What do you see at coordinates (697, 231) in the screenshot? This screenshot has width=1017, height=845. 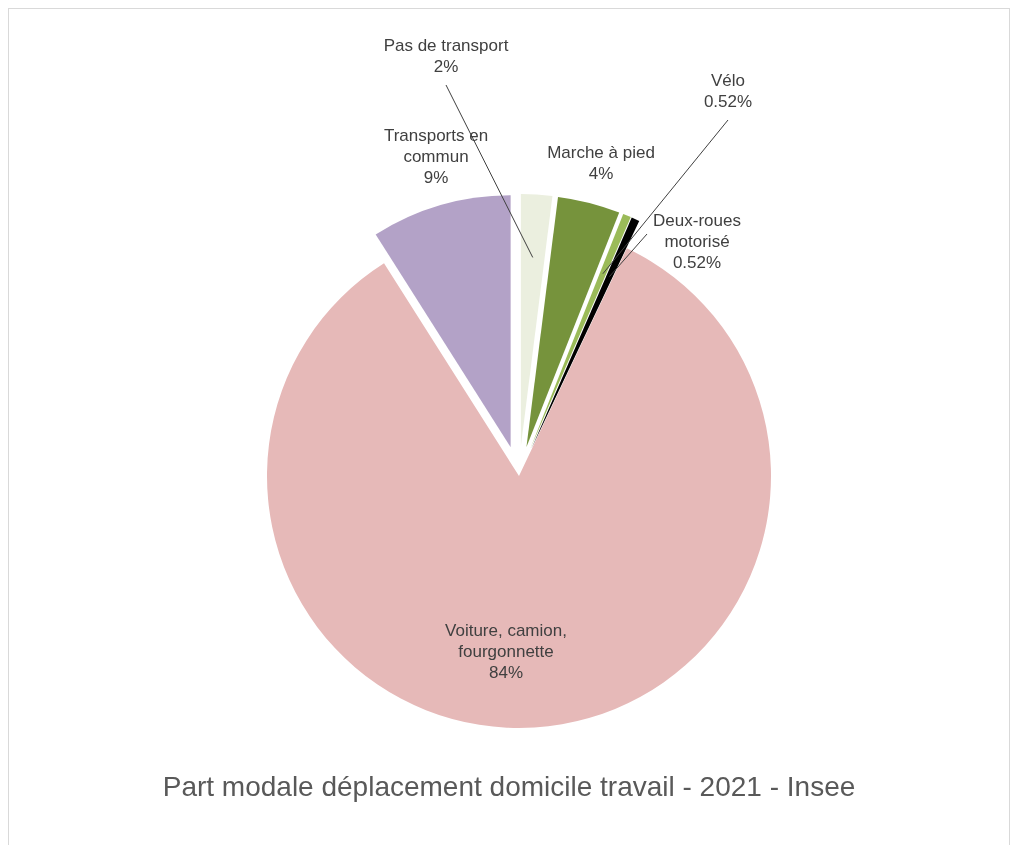 I see `slice-label: Deux-roues motorisé` at bounding box center [697, 231].